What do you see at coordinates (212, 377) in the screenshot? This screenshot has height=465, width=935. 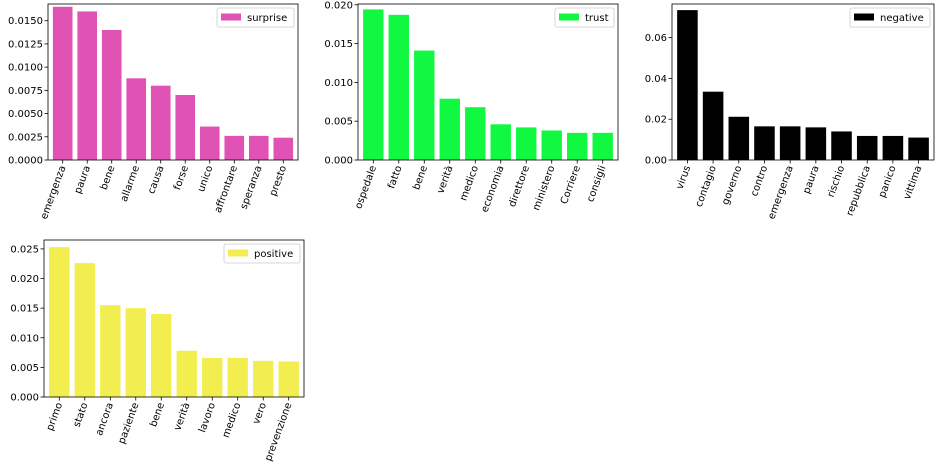 I see `bar-lavoro` at bounding box center [212, 377].